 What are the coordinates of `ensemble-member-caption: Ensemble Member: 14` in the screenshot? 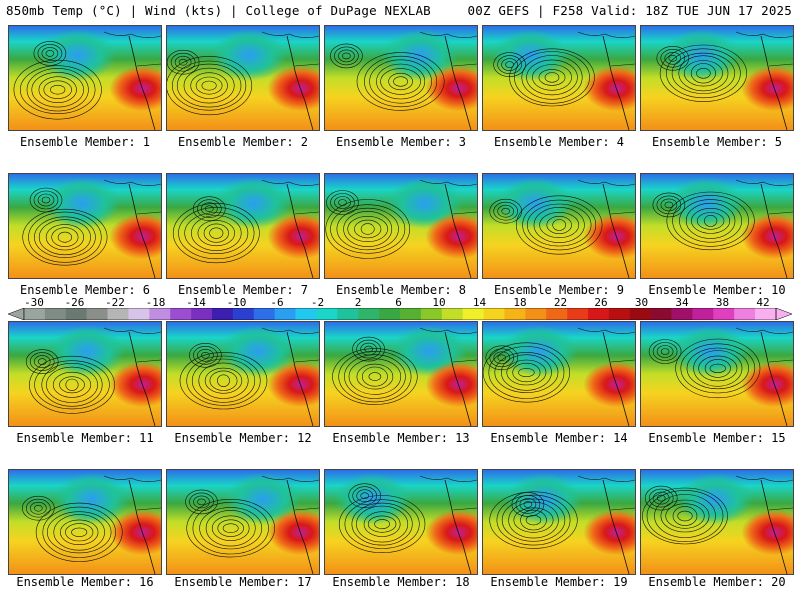 It's located at (559, 438).